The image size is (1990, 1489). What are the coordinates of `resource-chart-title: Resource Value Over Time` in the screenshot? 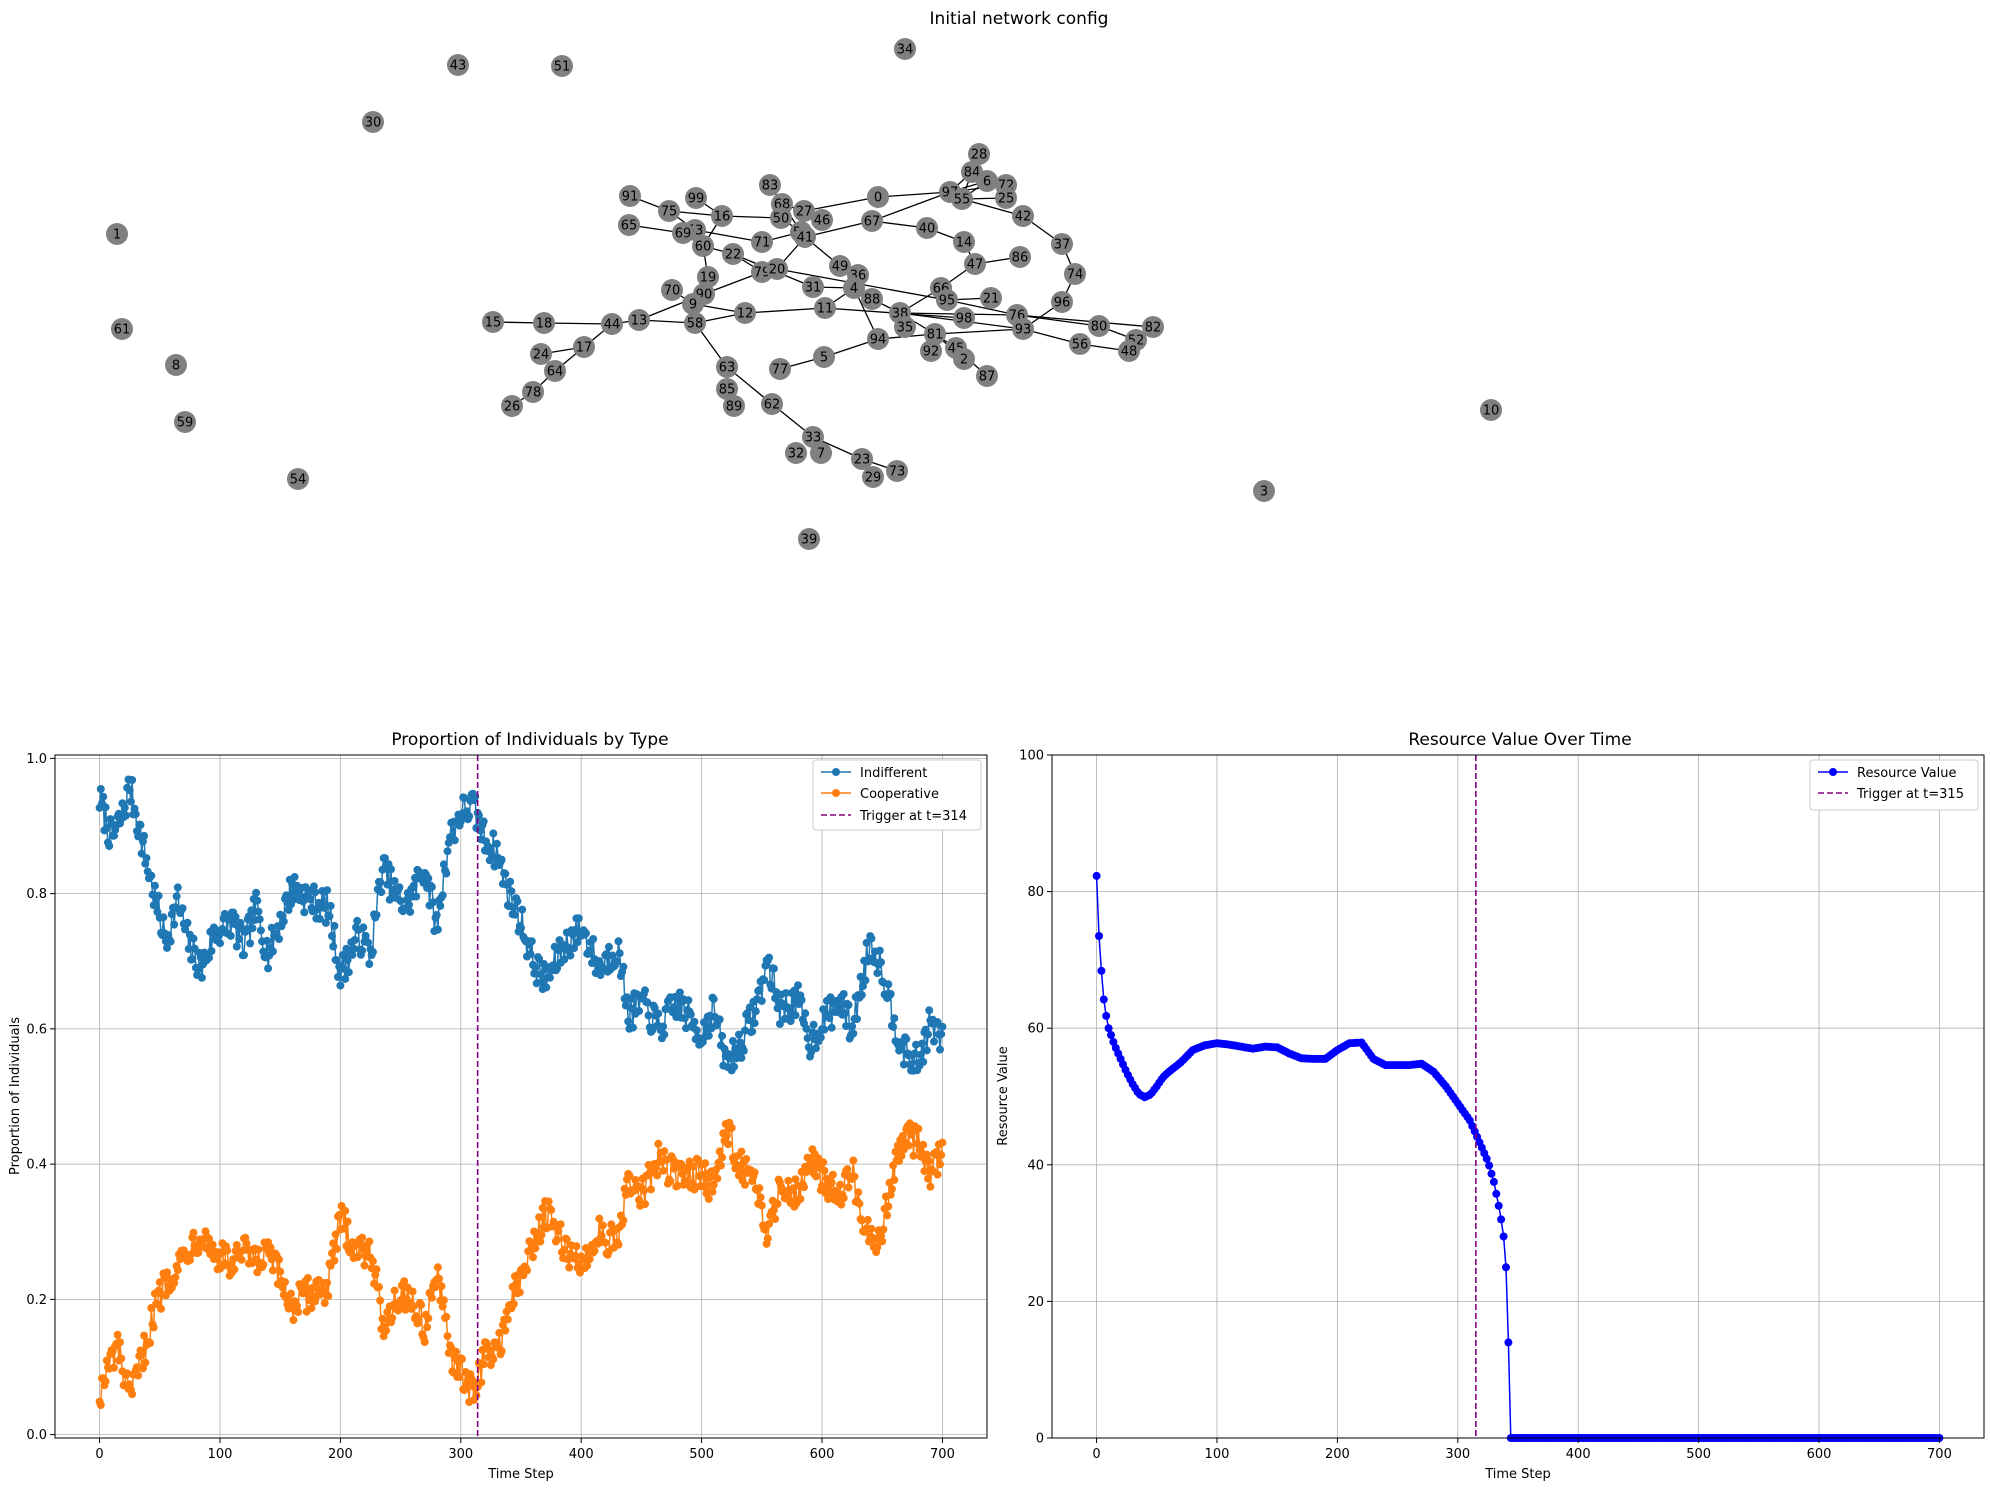 It's located at (1519, 740).